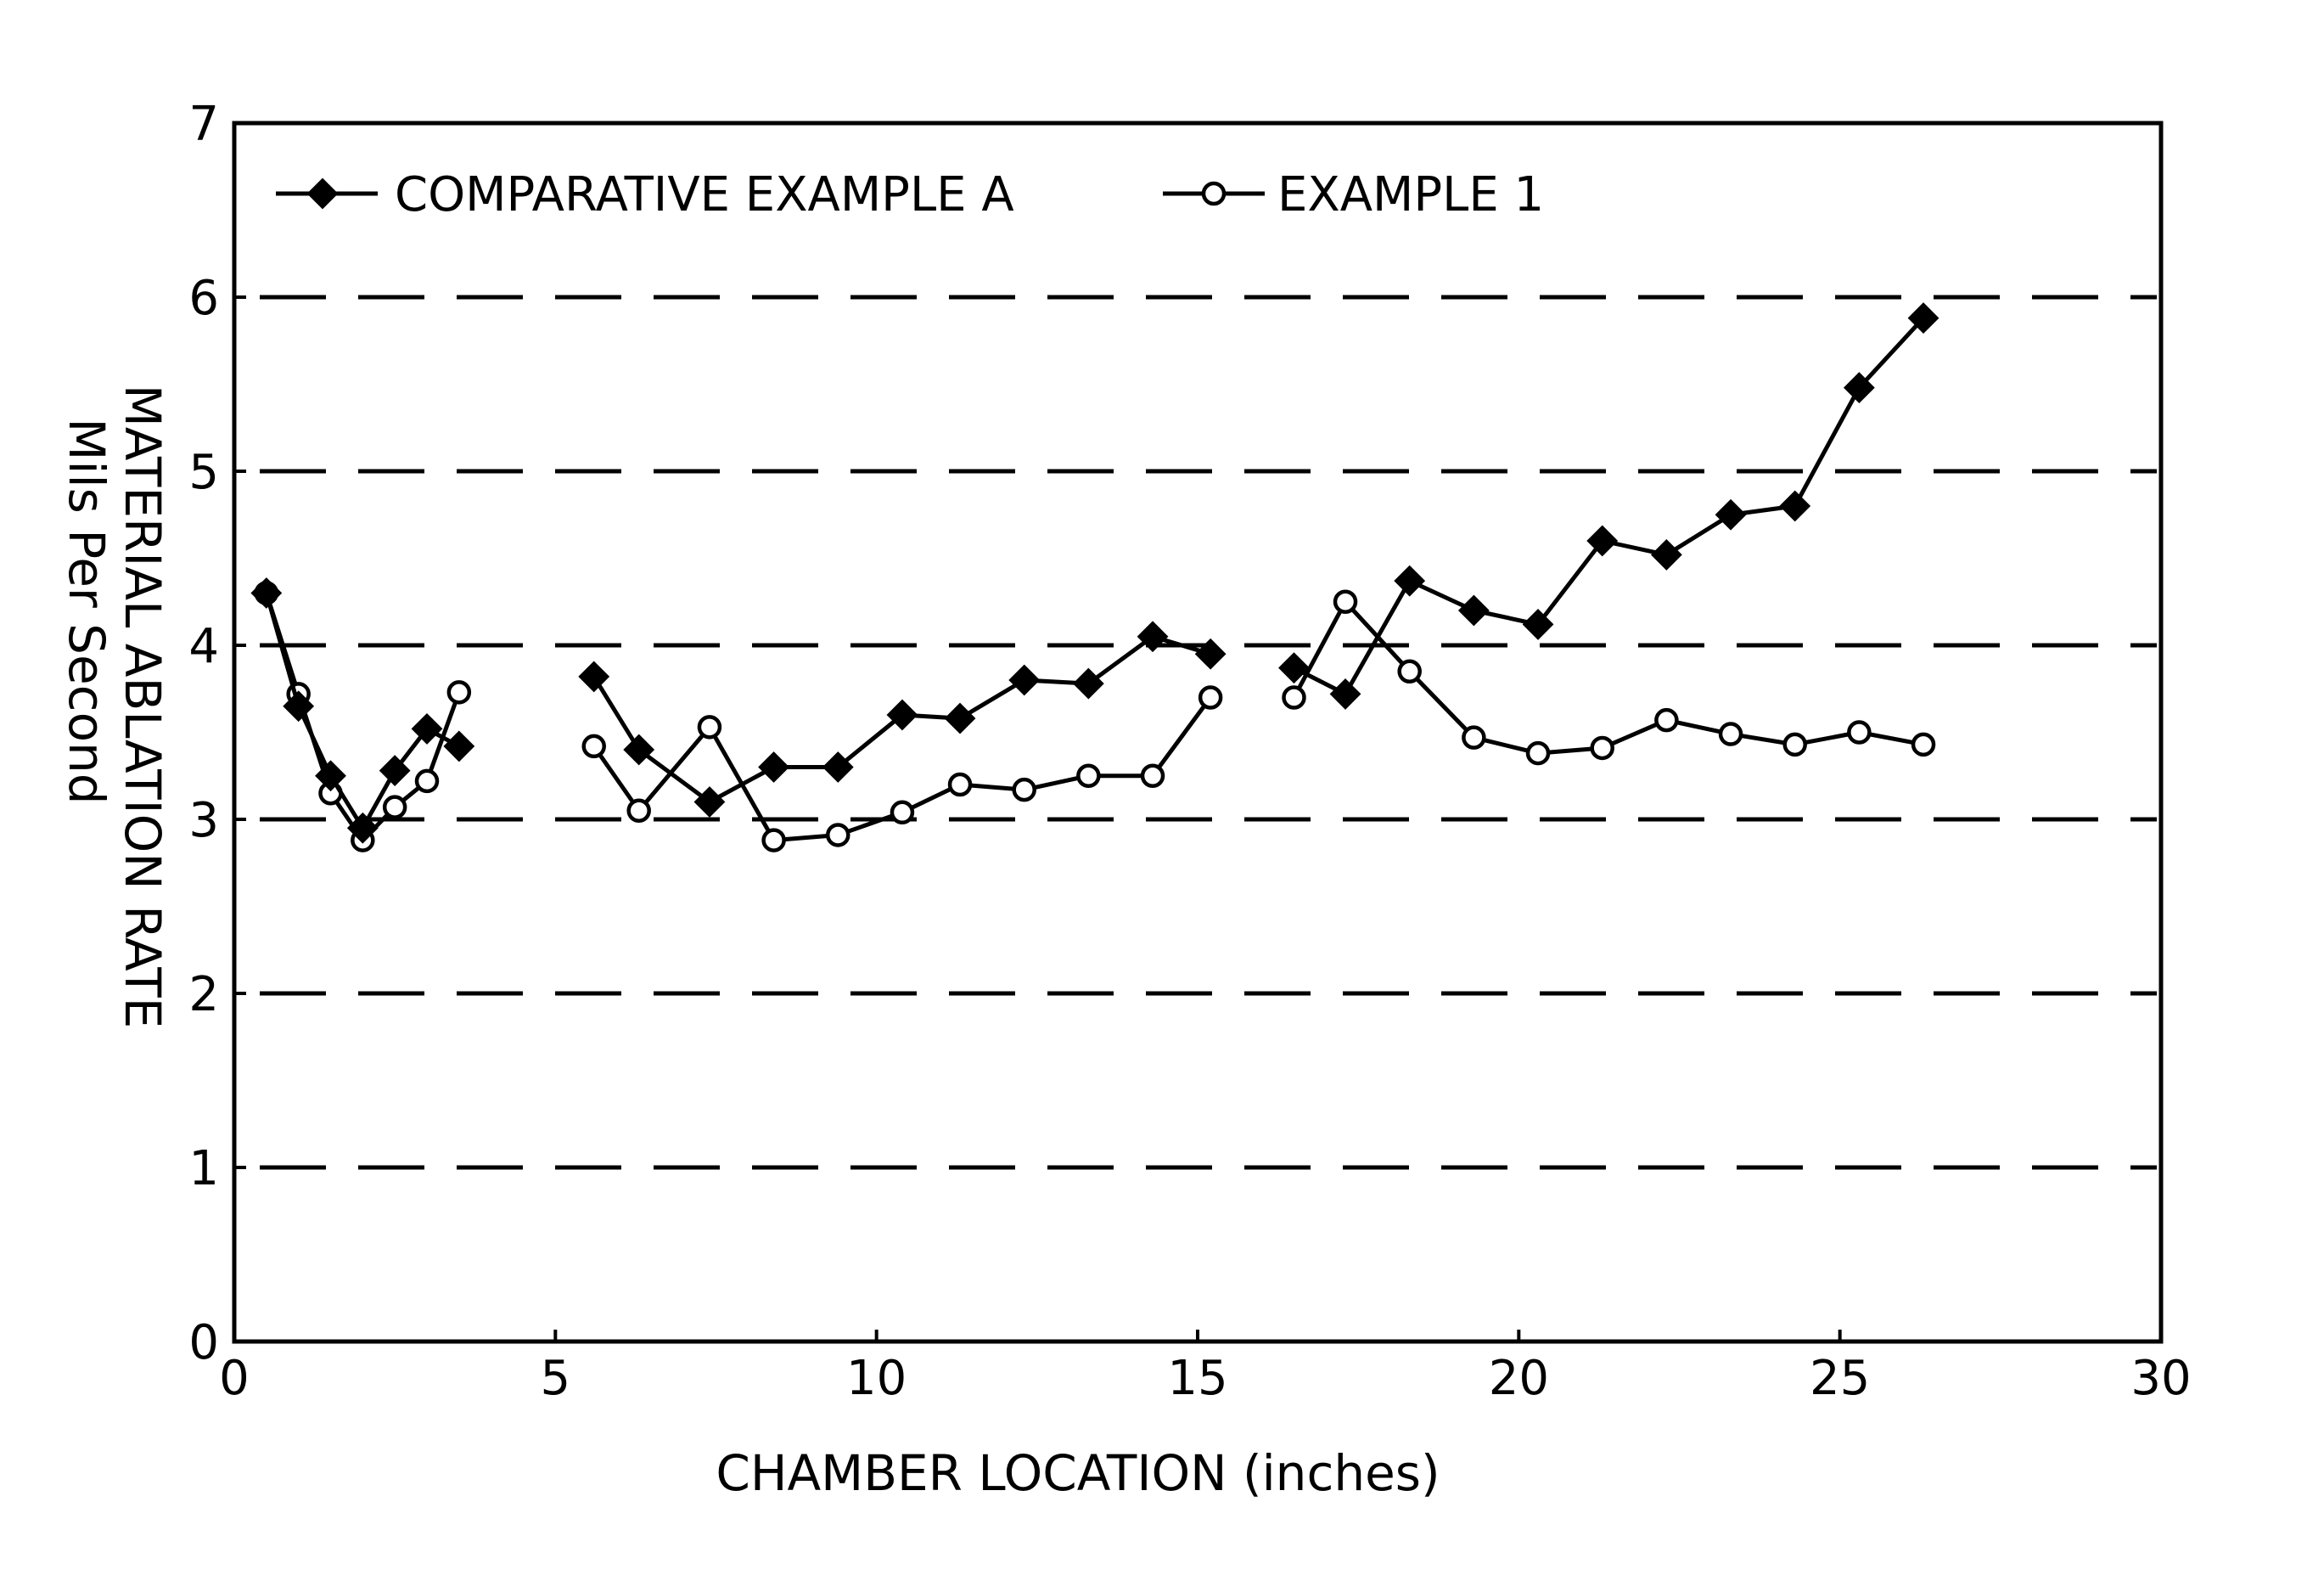  What do you see at coordinates (1519, 1378) in the screenshot?
I see `x-tick-label: 20` at bounding box center [1519, 1378].